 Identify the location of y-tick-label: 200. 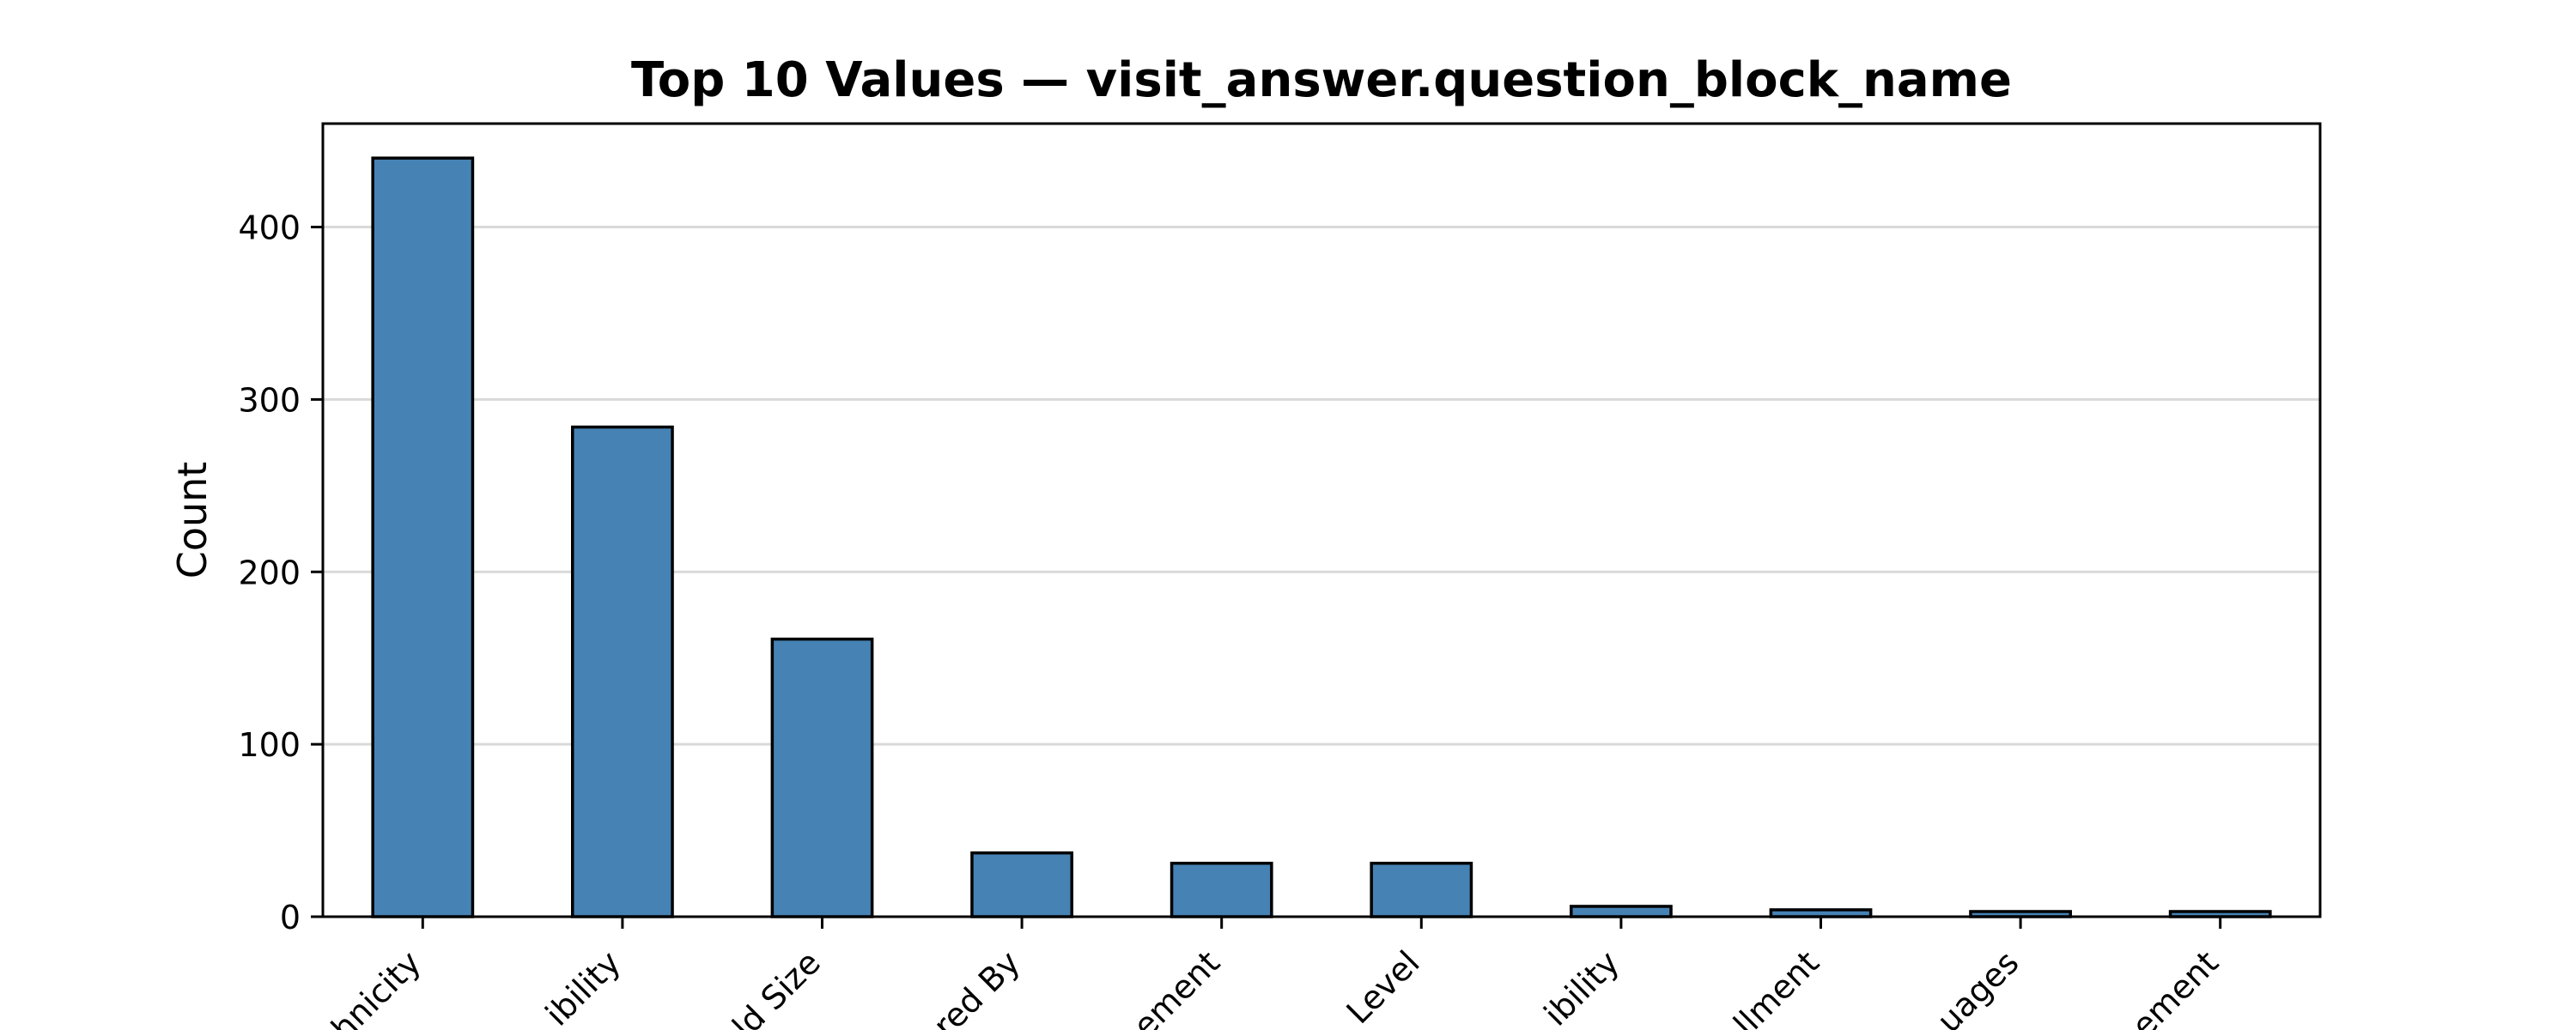
(269, 572).